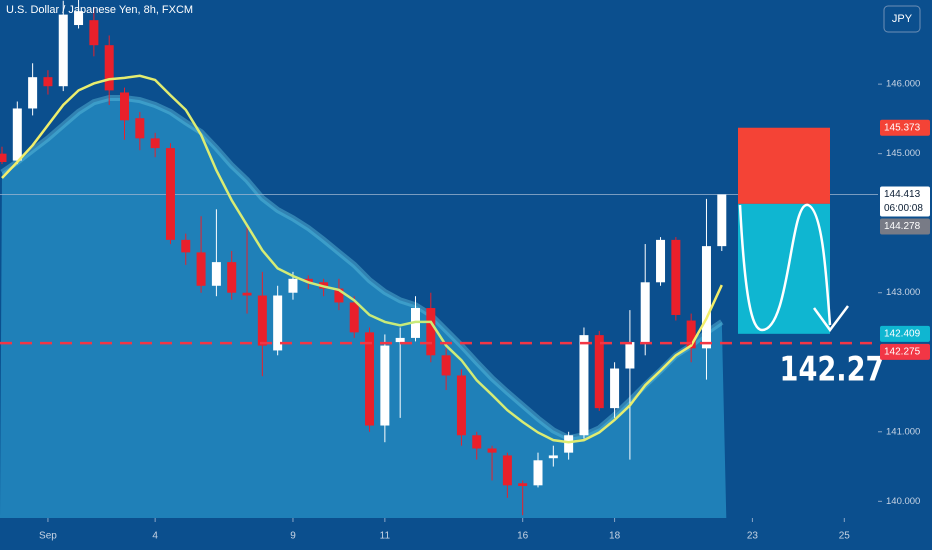 Image resolution: width=932 pixels, height=550 pixels. What do you see at coordinates (902, 333) in the screenshot?
I see `price-label: 142.409` at bounding box center [902, 333].